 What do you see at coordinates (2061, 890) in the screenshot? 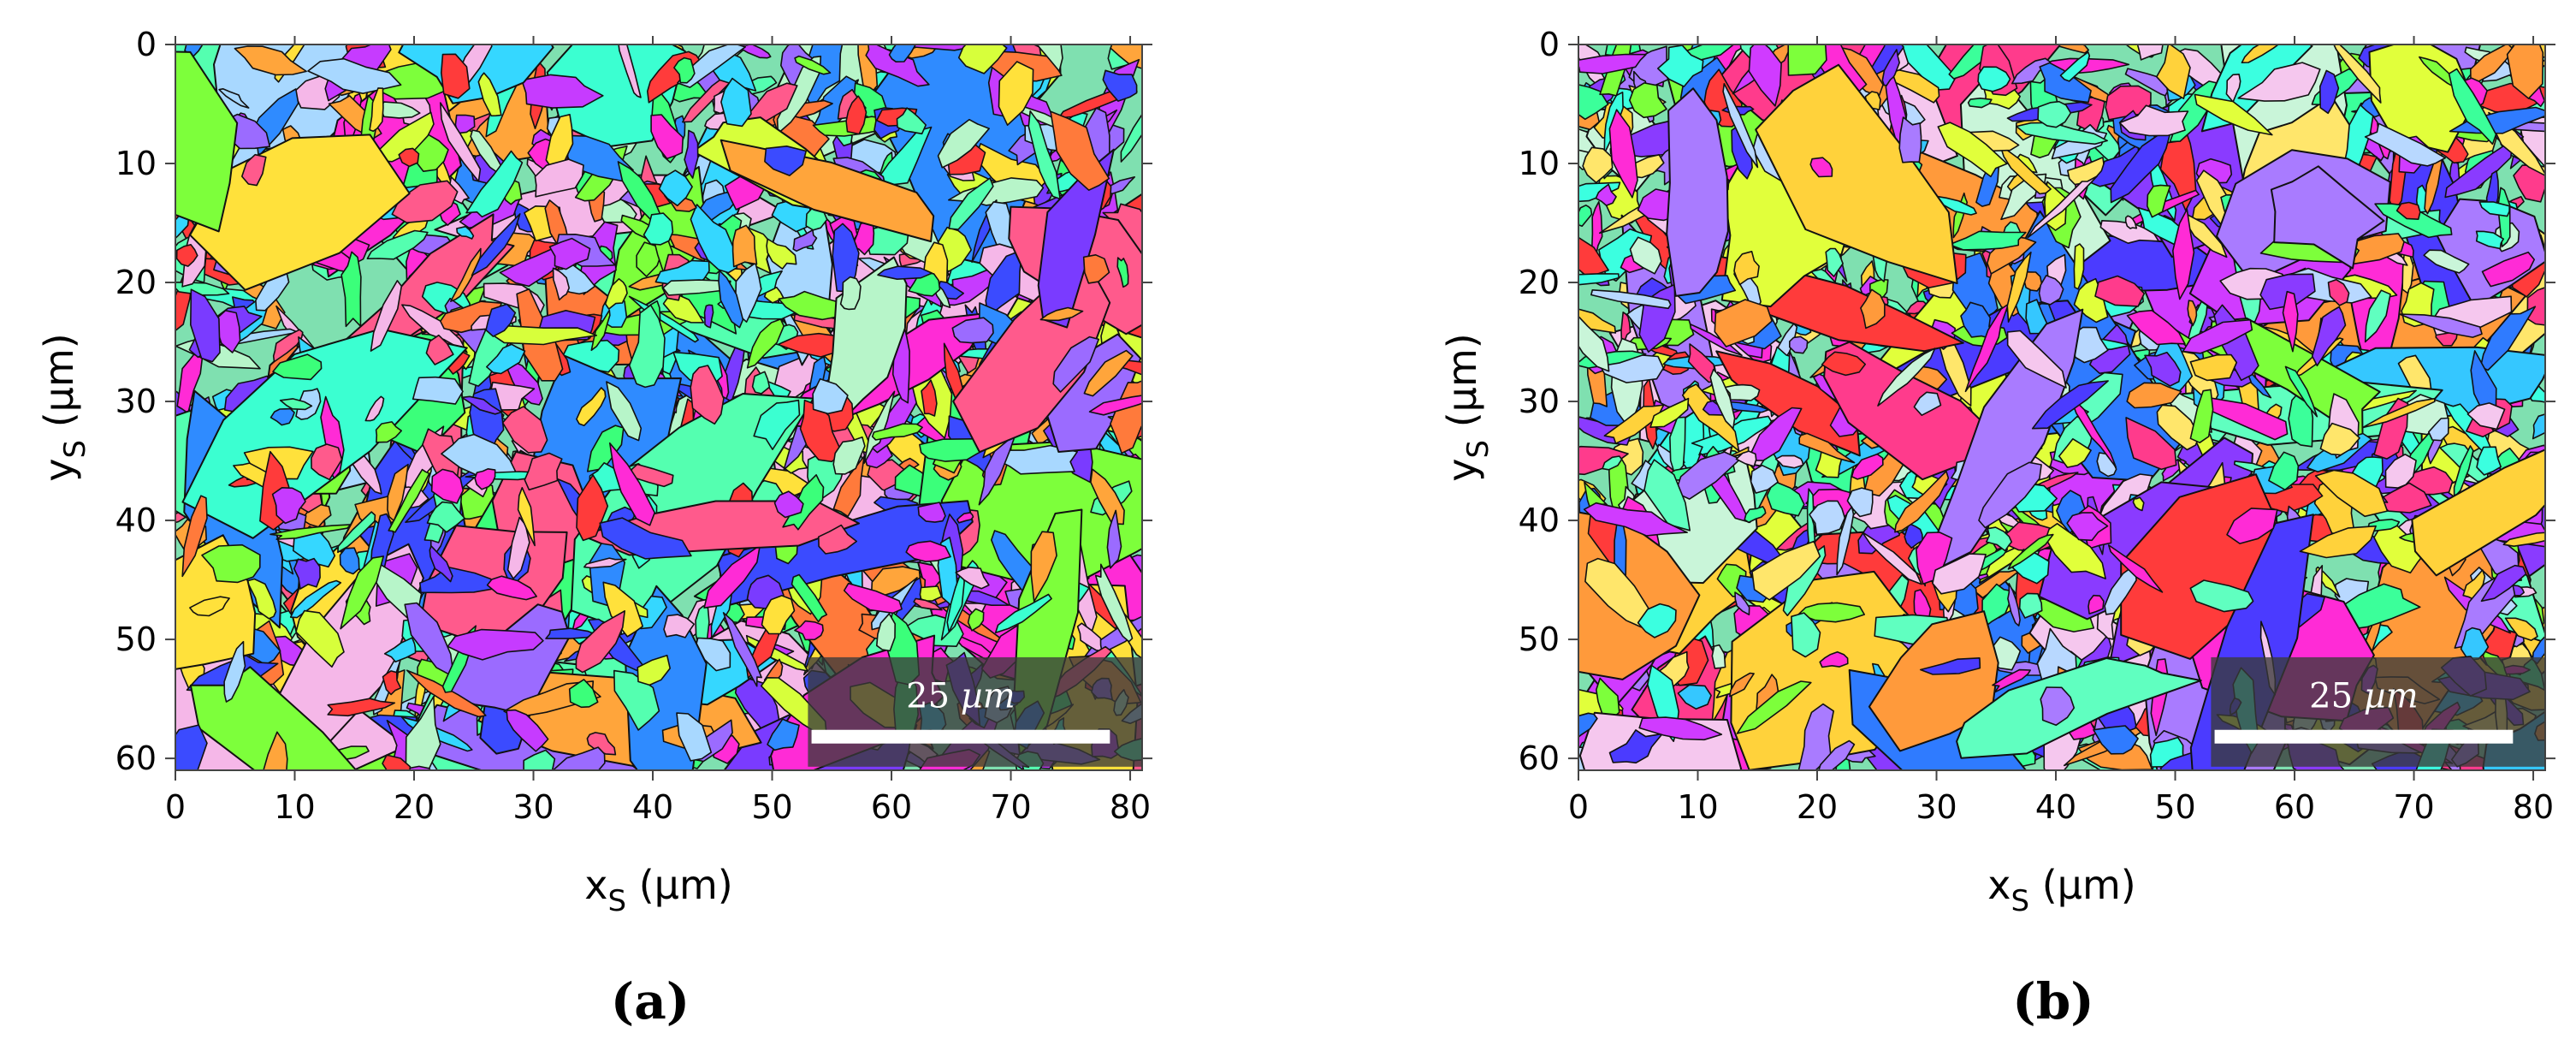
I see `x-axis-title-b: xS (µm)` at bounding box center [2061, 890].